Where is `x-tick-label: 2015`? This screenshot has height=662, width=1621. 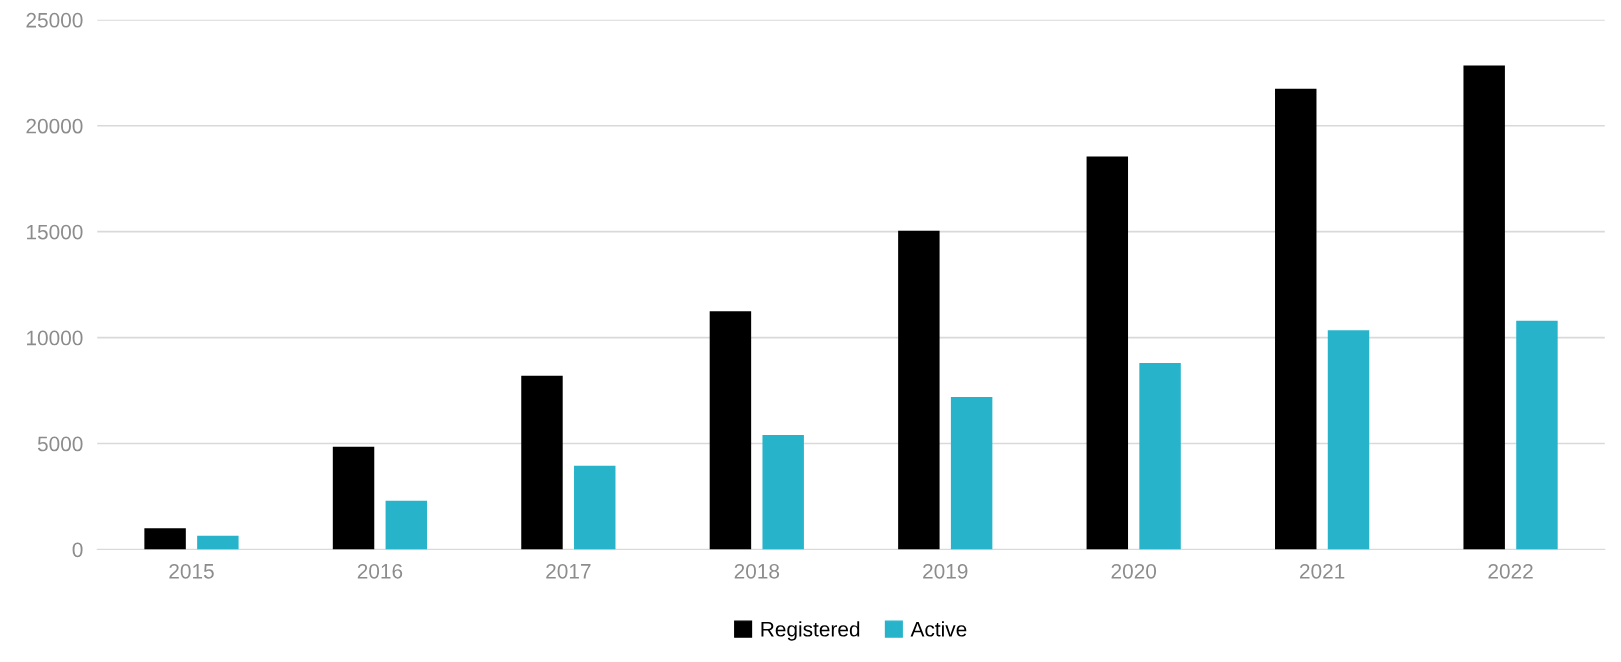
x-tick-label: 2015 is located at coordinates (191, 571).